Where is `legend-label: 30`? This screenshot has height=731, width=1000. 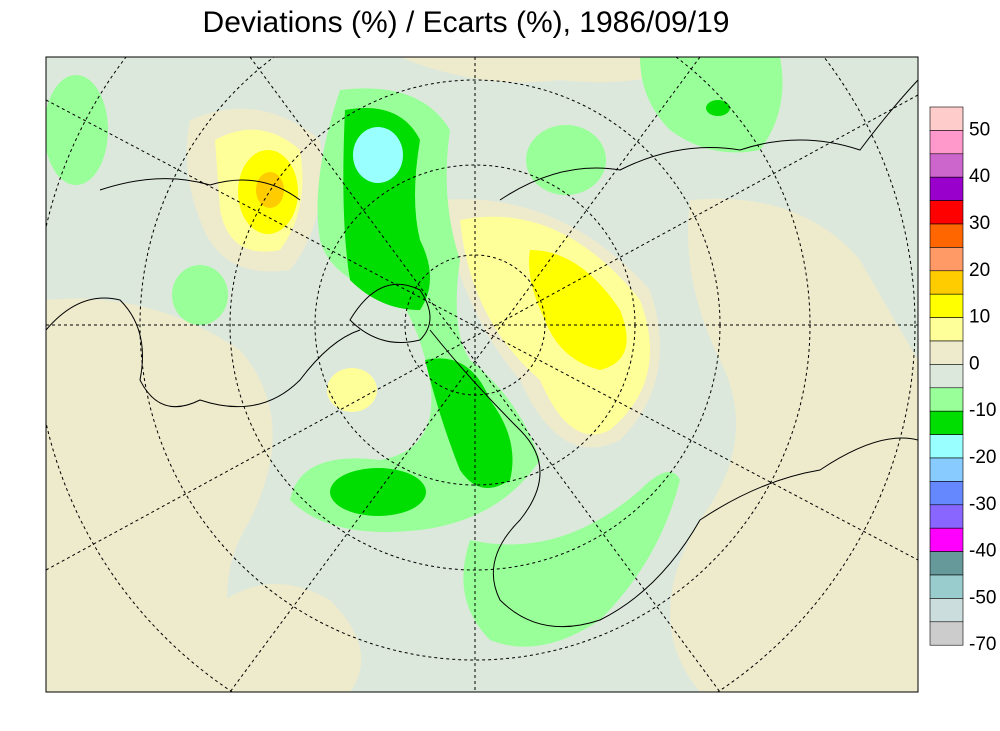
legend-label: 30 is located at coordinates (979, 223).